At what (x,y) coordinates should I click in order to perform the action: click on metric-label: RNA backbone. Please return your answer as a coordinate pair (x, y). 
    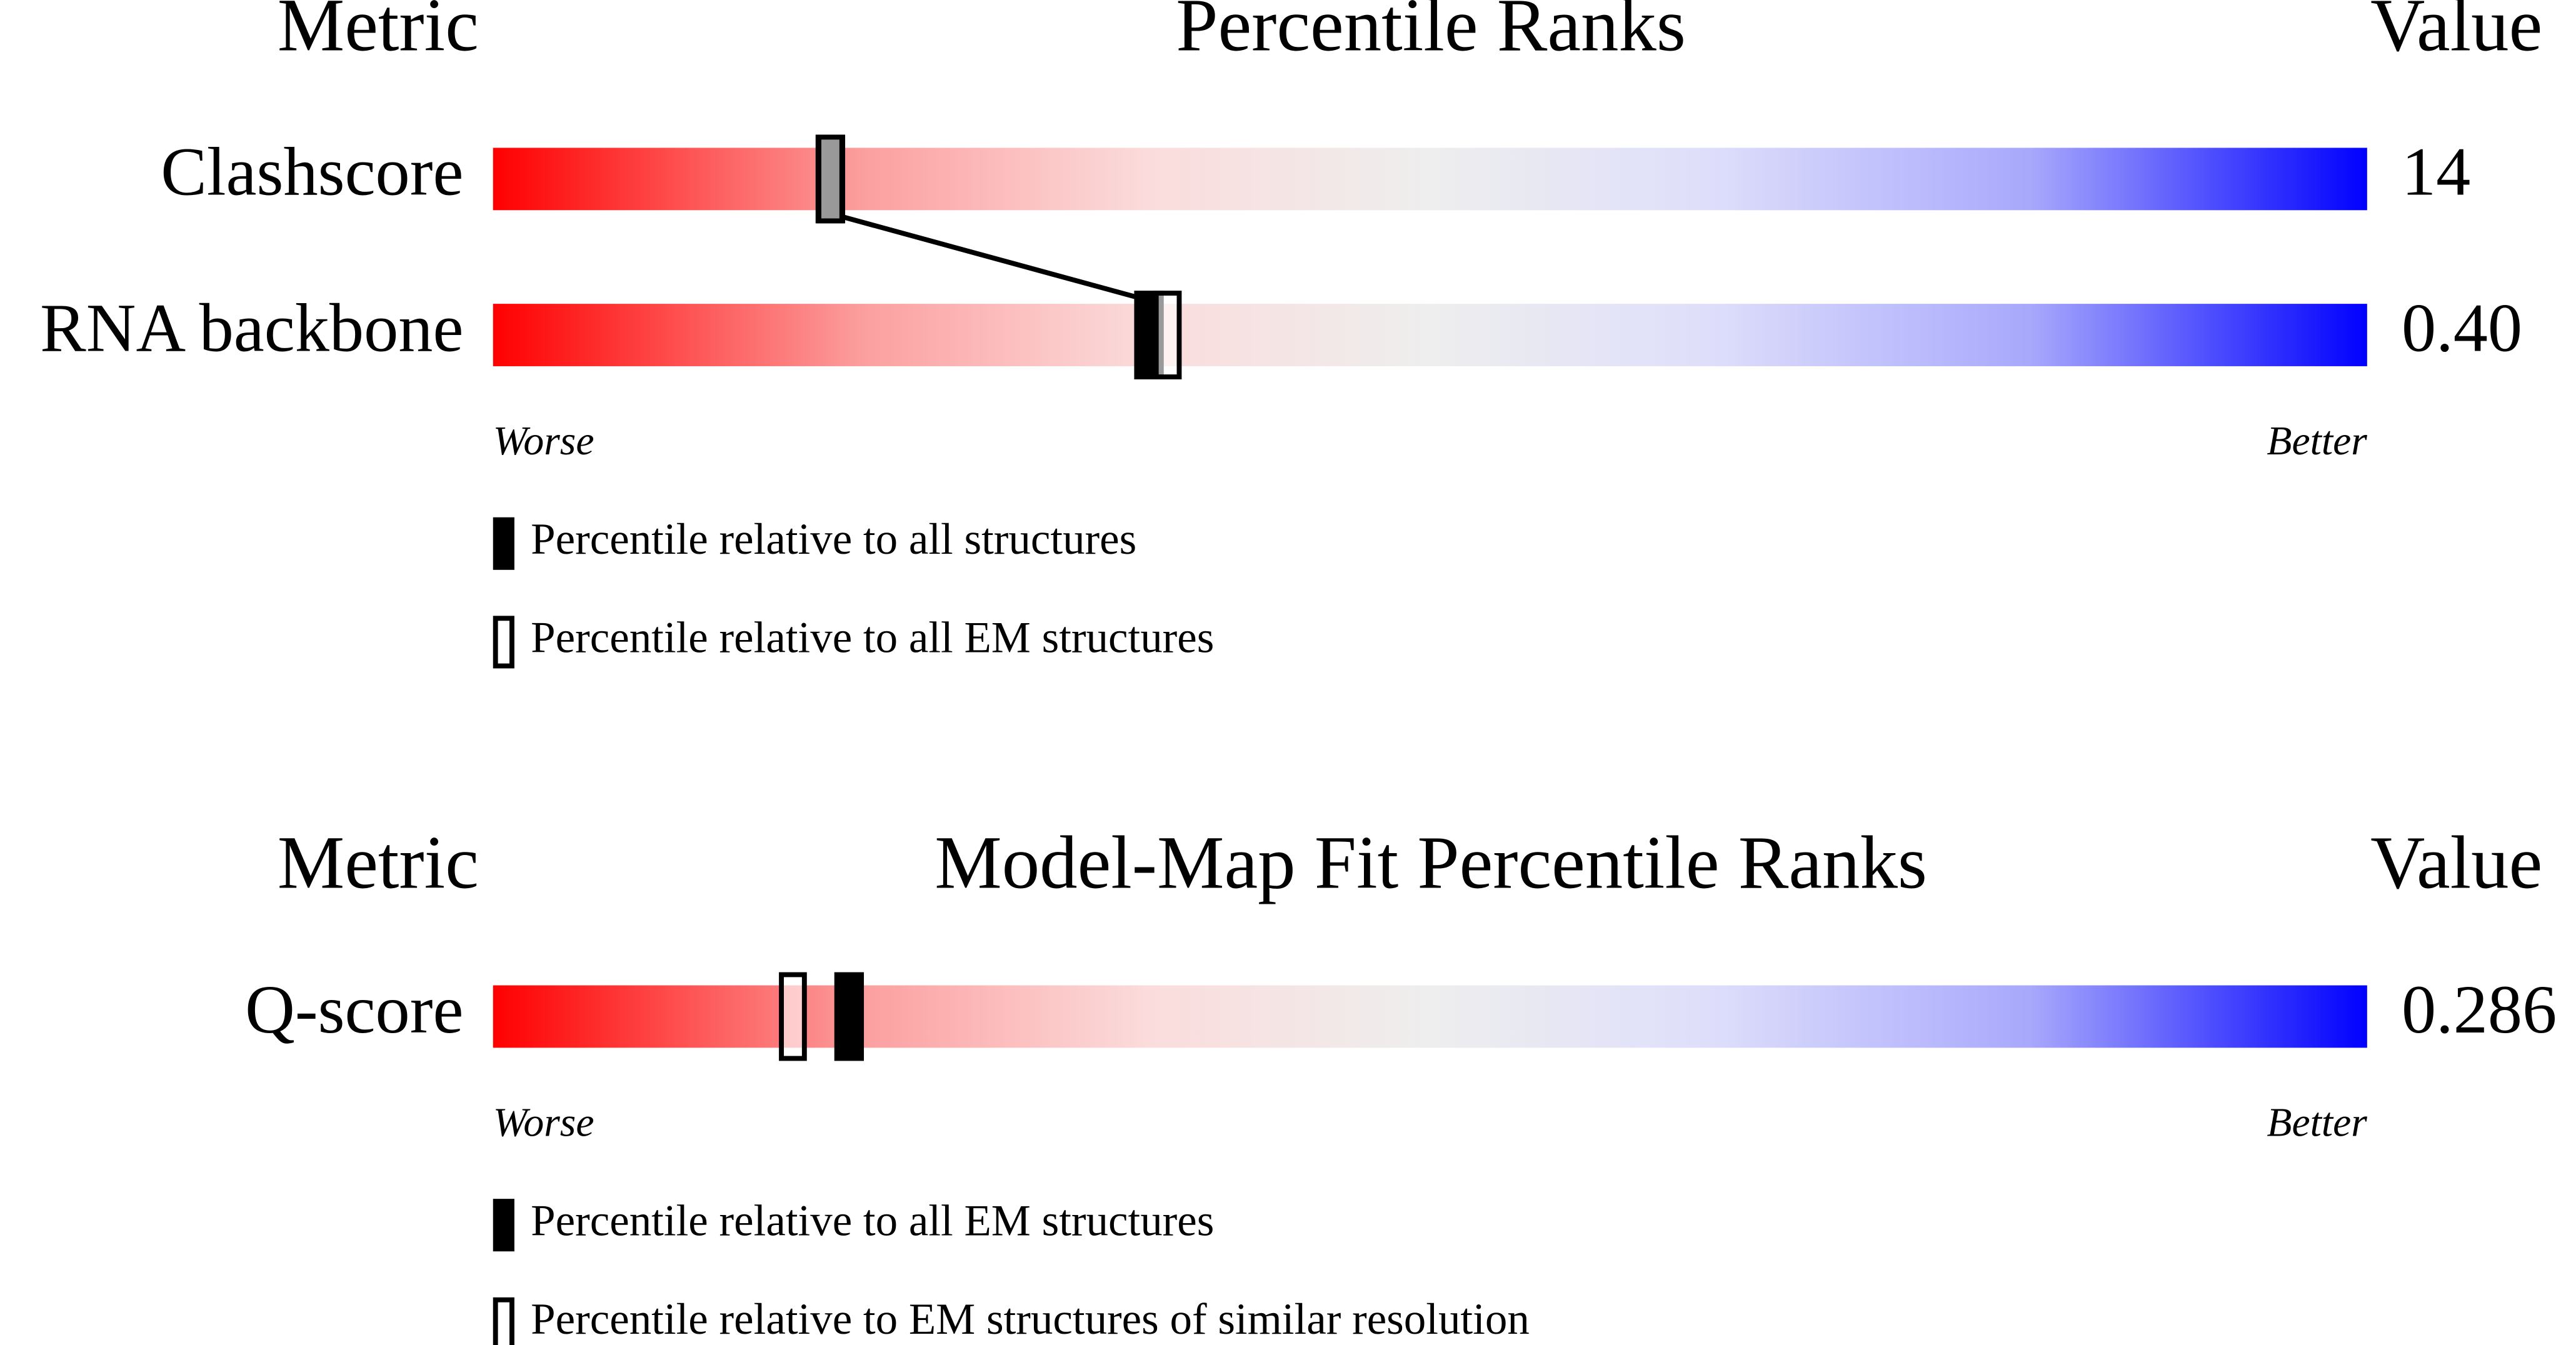
    Looking at the image, I should click on (251, 327).